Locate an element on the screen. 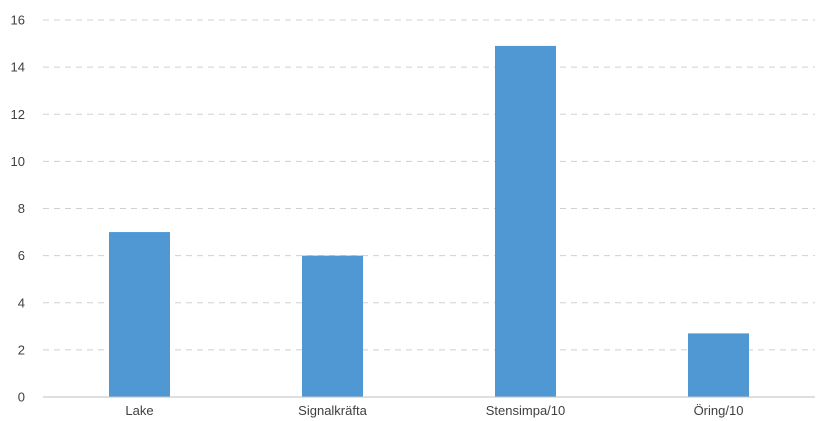 The height and width of the screenshot is (421, 823). x-category-label: Öring/10 is located at coordinates (719, 410).